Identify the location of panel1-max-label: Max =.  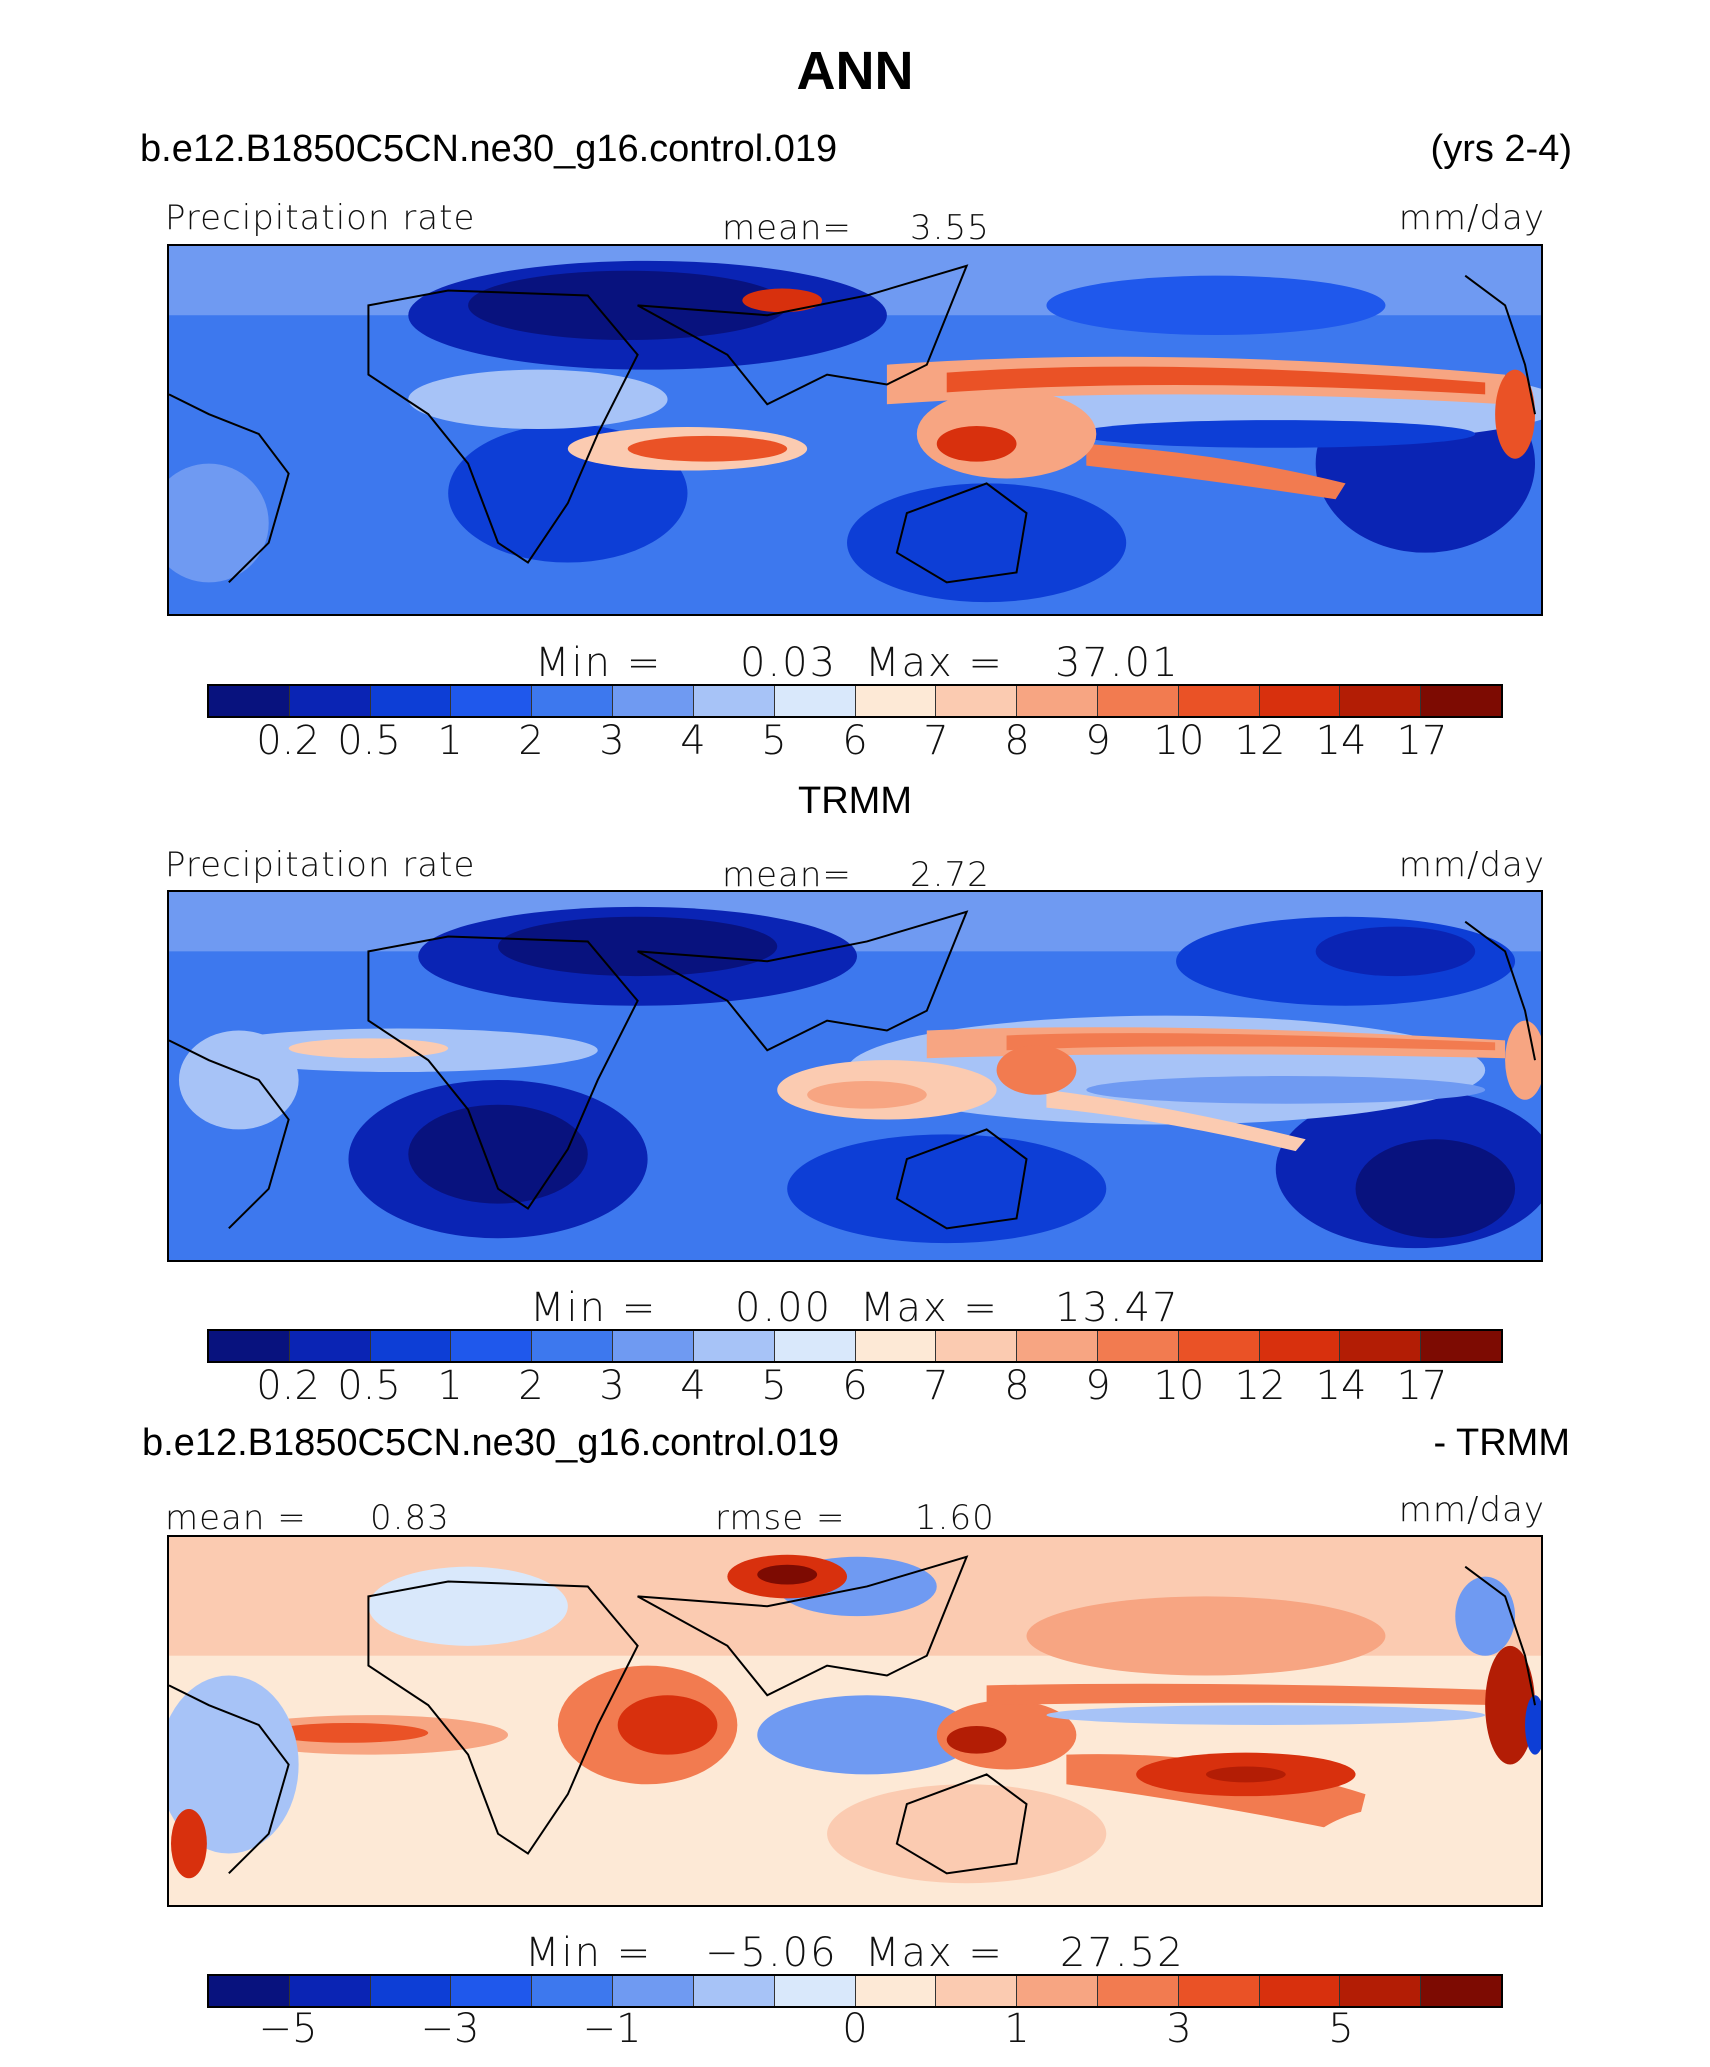
(934, 663).